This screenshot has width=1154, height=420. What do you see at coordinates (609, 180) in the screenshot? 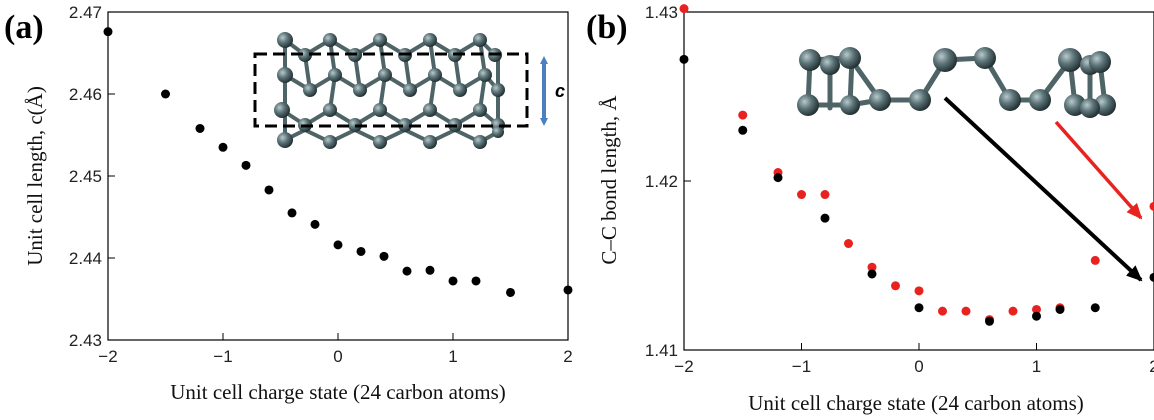
I see `y-axis-label-b: C–C bond length, Å` at bounding box center [609, 180].